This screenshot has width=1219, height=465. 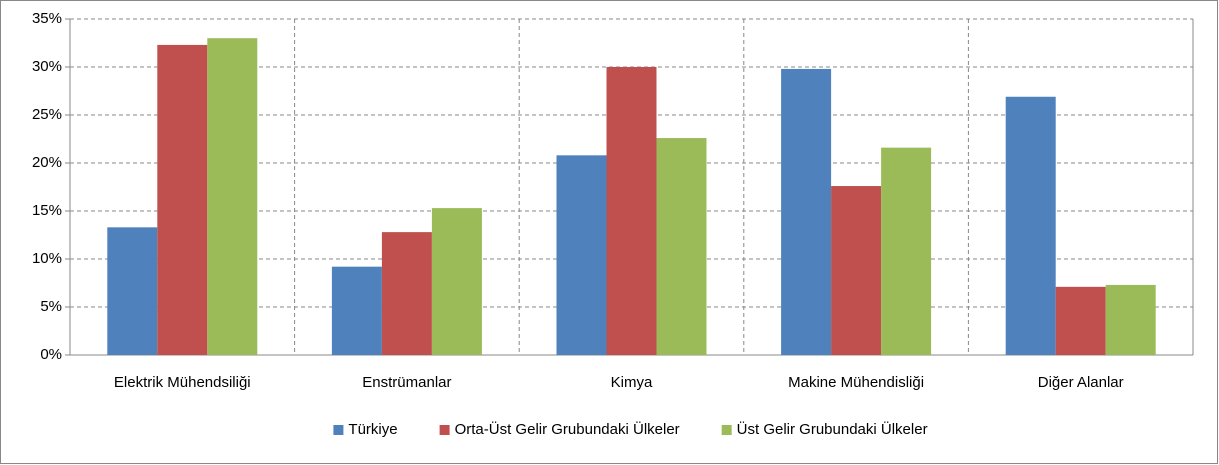 I want to click on x-tick-label: Elektrik Mühendsiliği, so click(x=182, y=382).